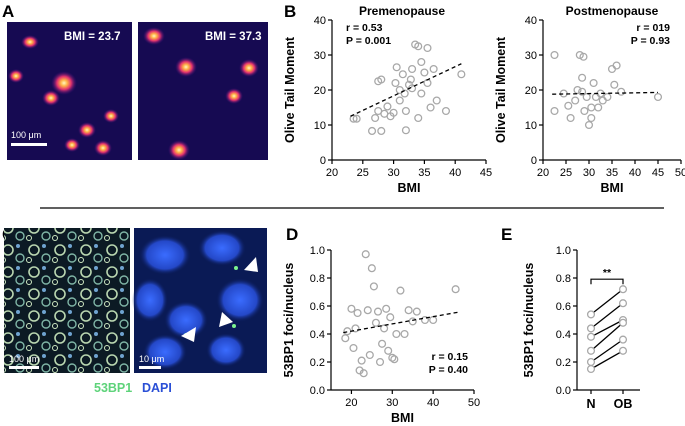  Describe the element at coordinates (363, 173) in the screenshot. I see `b-pre-x-tick-label: 25` at that location.